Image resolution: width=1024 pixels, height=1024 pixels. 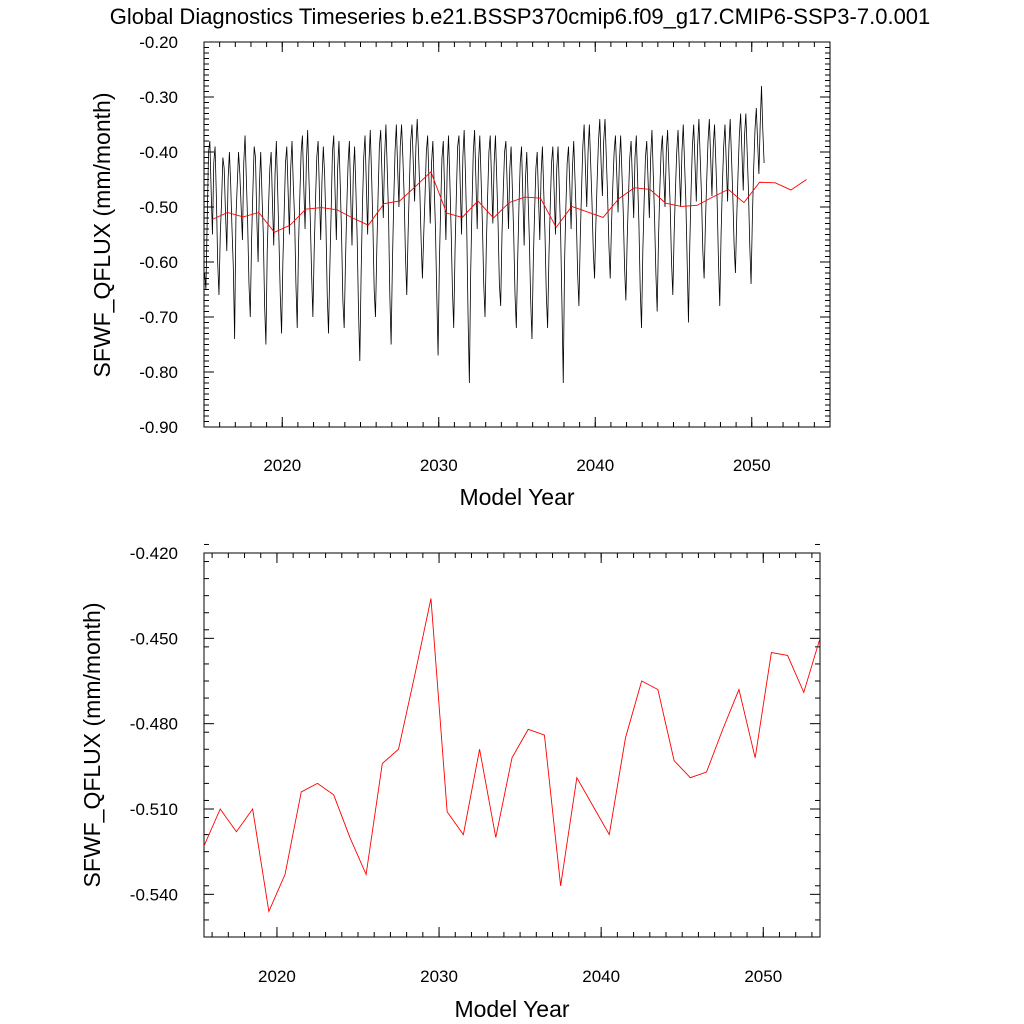 What do you see at coordinates (154, 894) in the screenshot?
I see `y-tick-label: -0.540` at bounding box center [154, 894].